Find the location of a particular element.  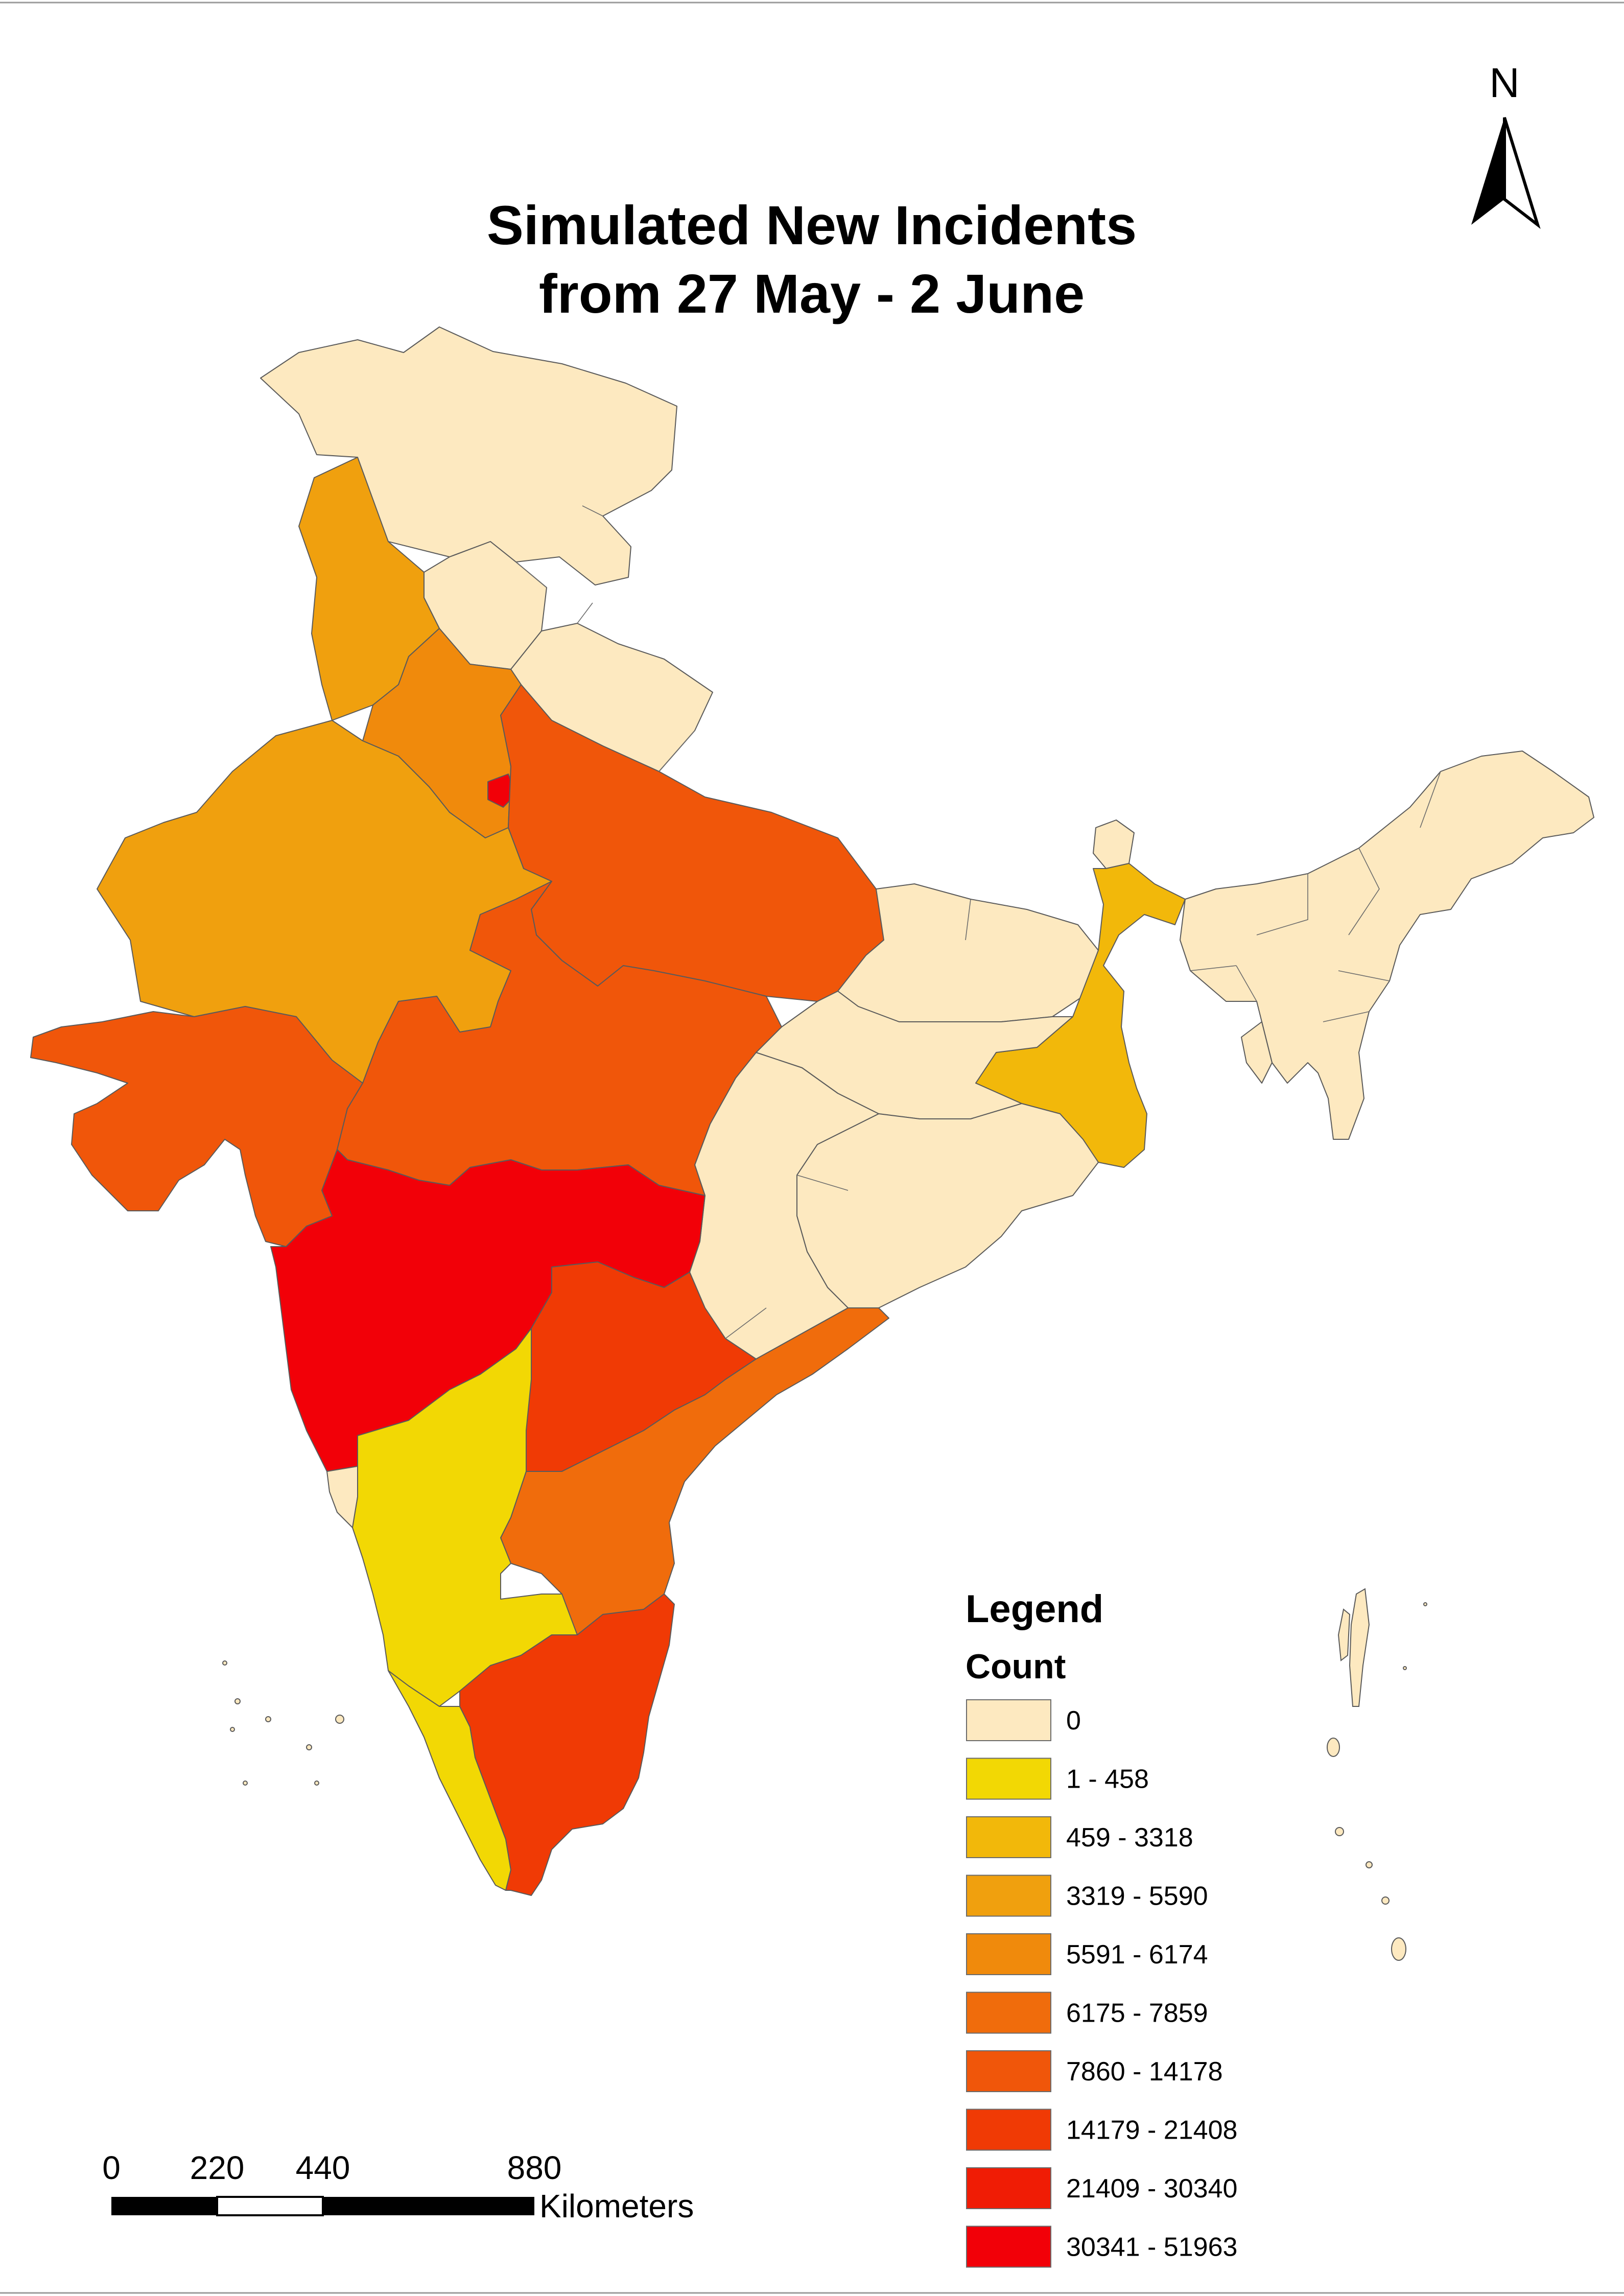

region-sikkim is located at coordinates (1114, 844).